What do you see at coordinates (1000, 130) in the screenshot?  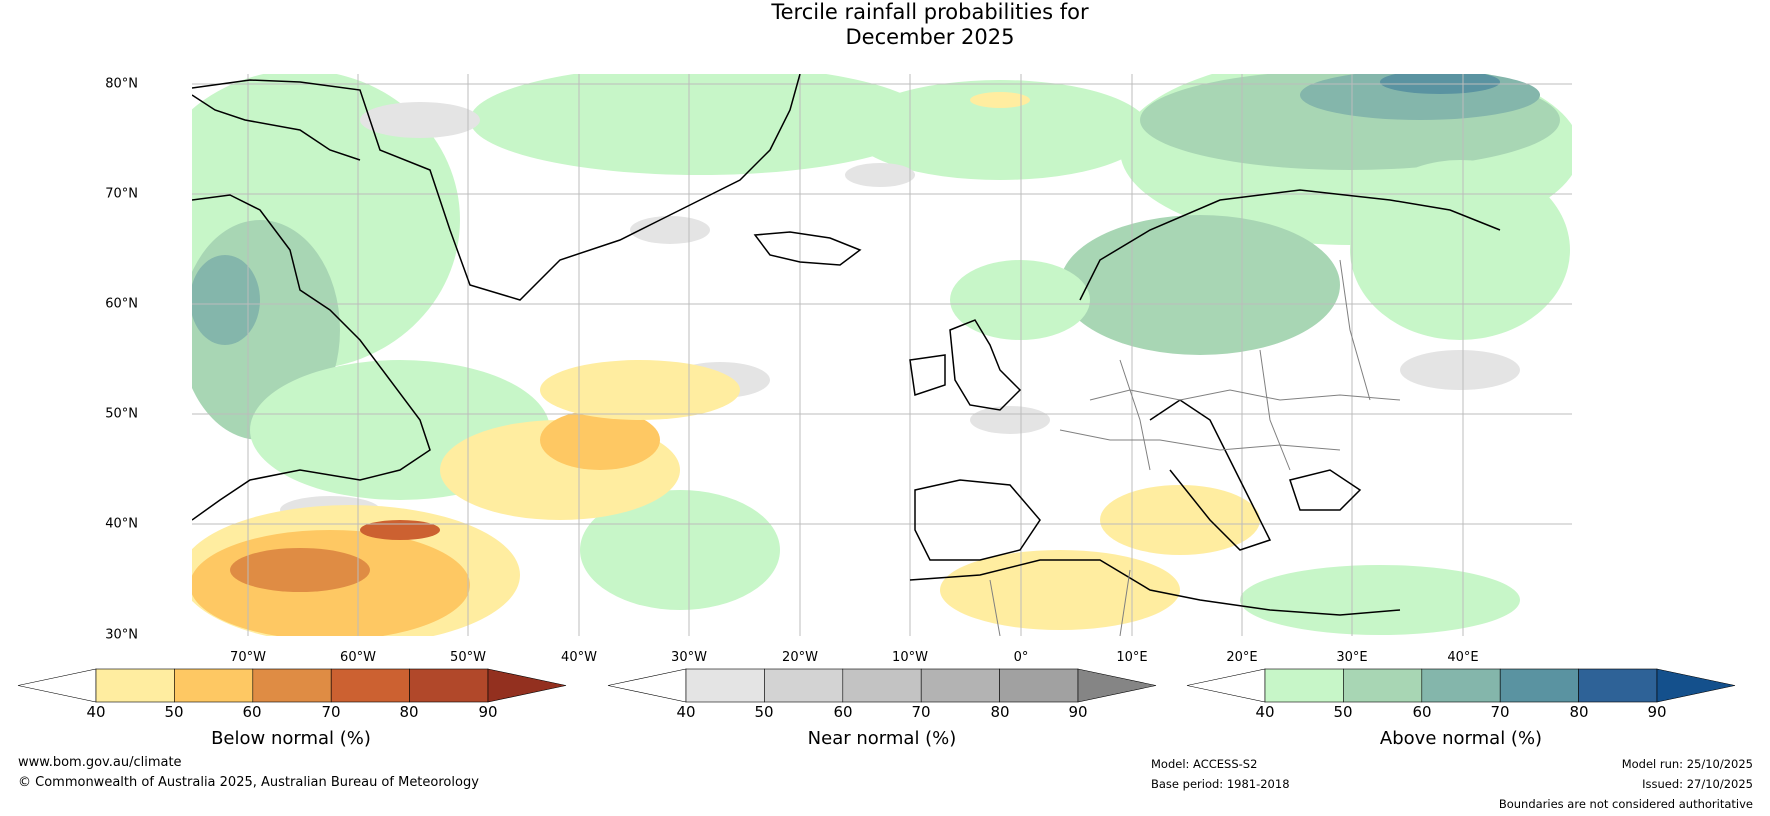 I see `region-norwegian-sea-above` at bounding box center [1000, 130].